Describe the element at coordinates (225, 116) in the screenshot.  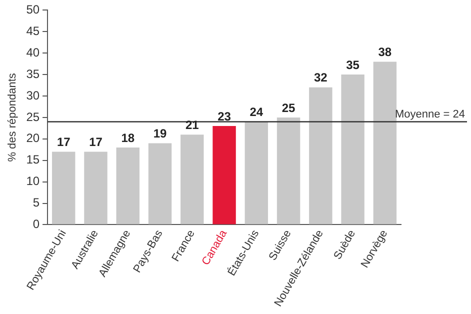
I see `data-label: 23` at that location.